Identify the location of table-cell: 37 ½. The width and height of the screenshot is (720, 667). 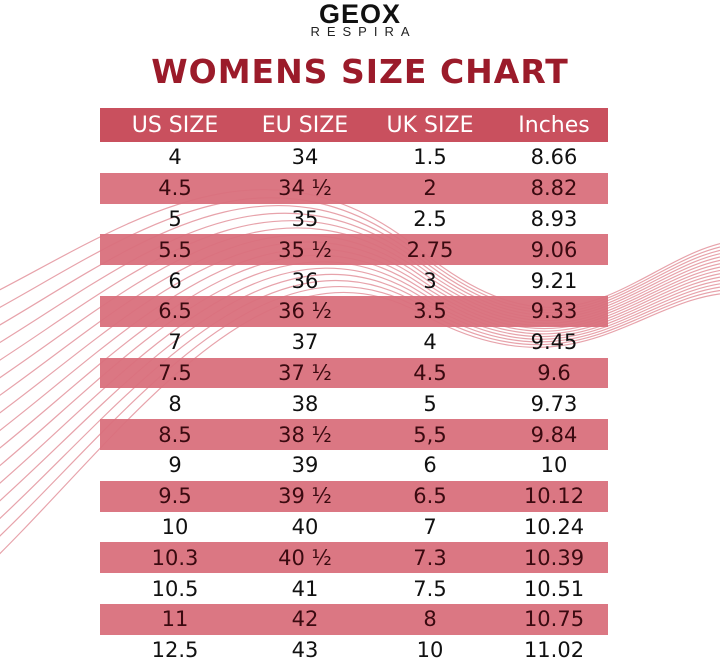
(305, 373).